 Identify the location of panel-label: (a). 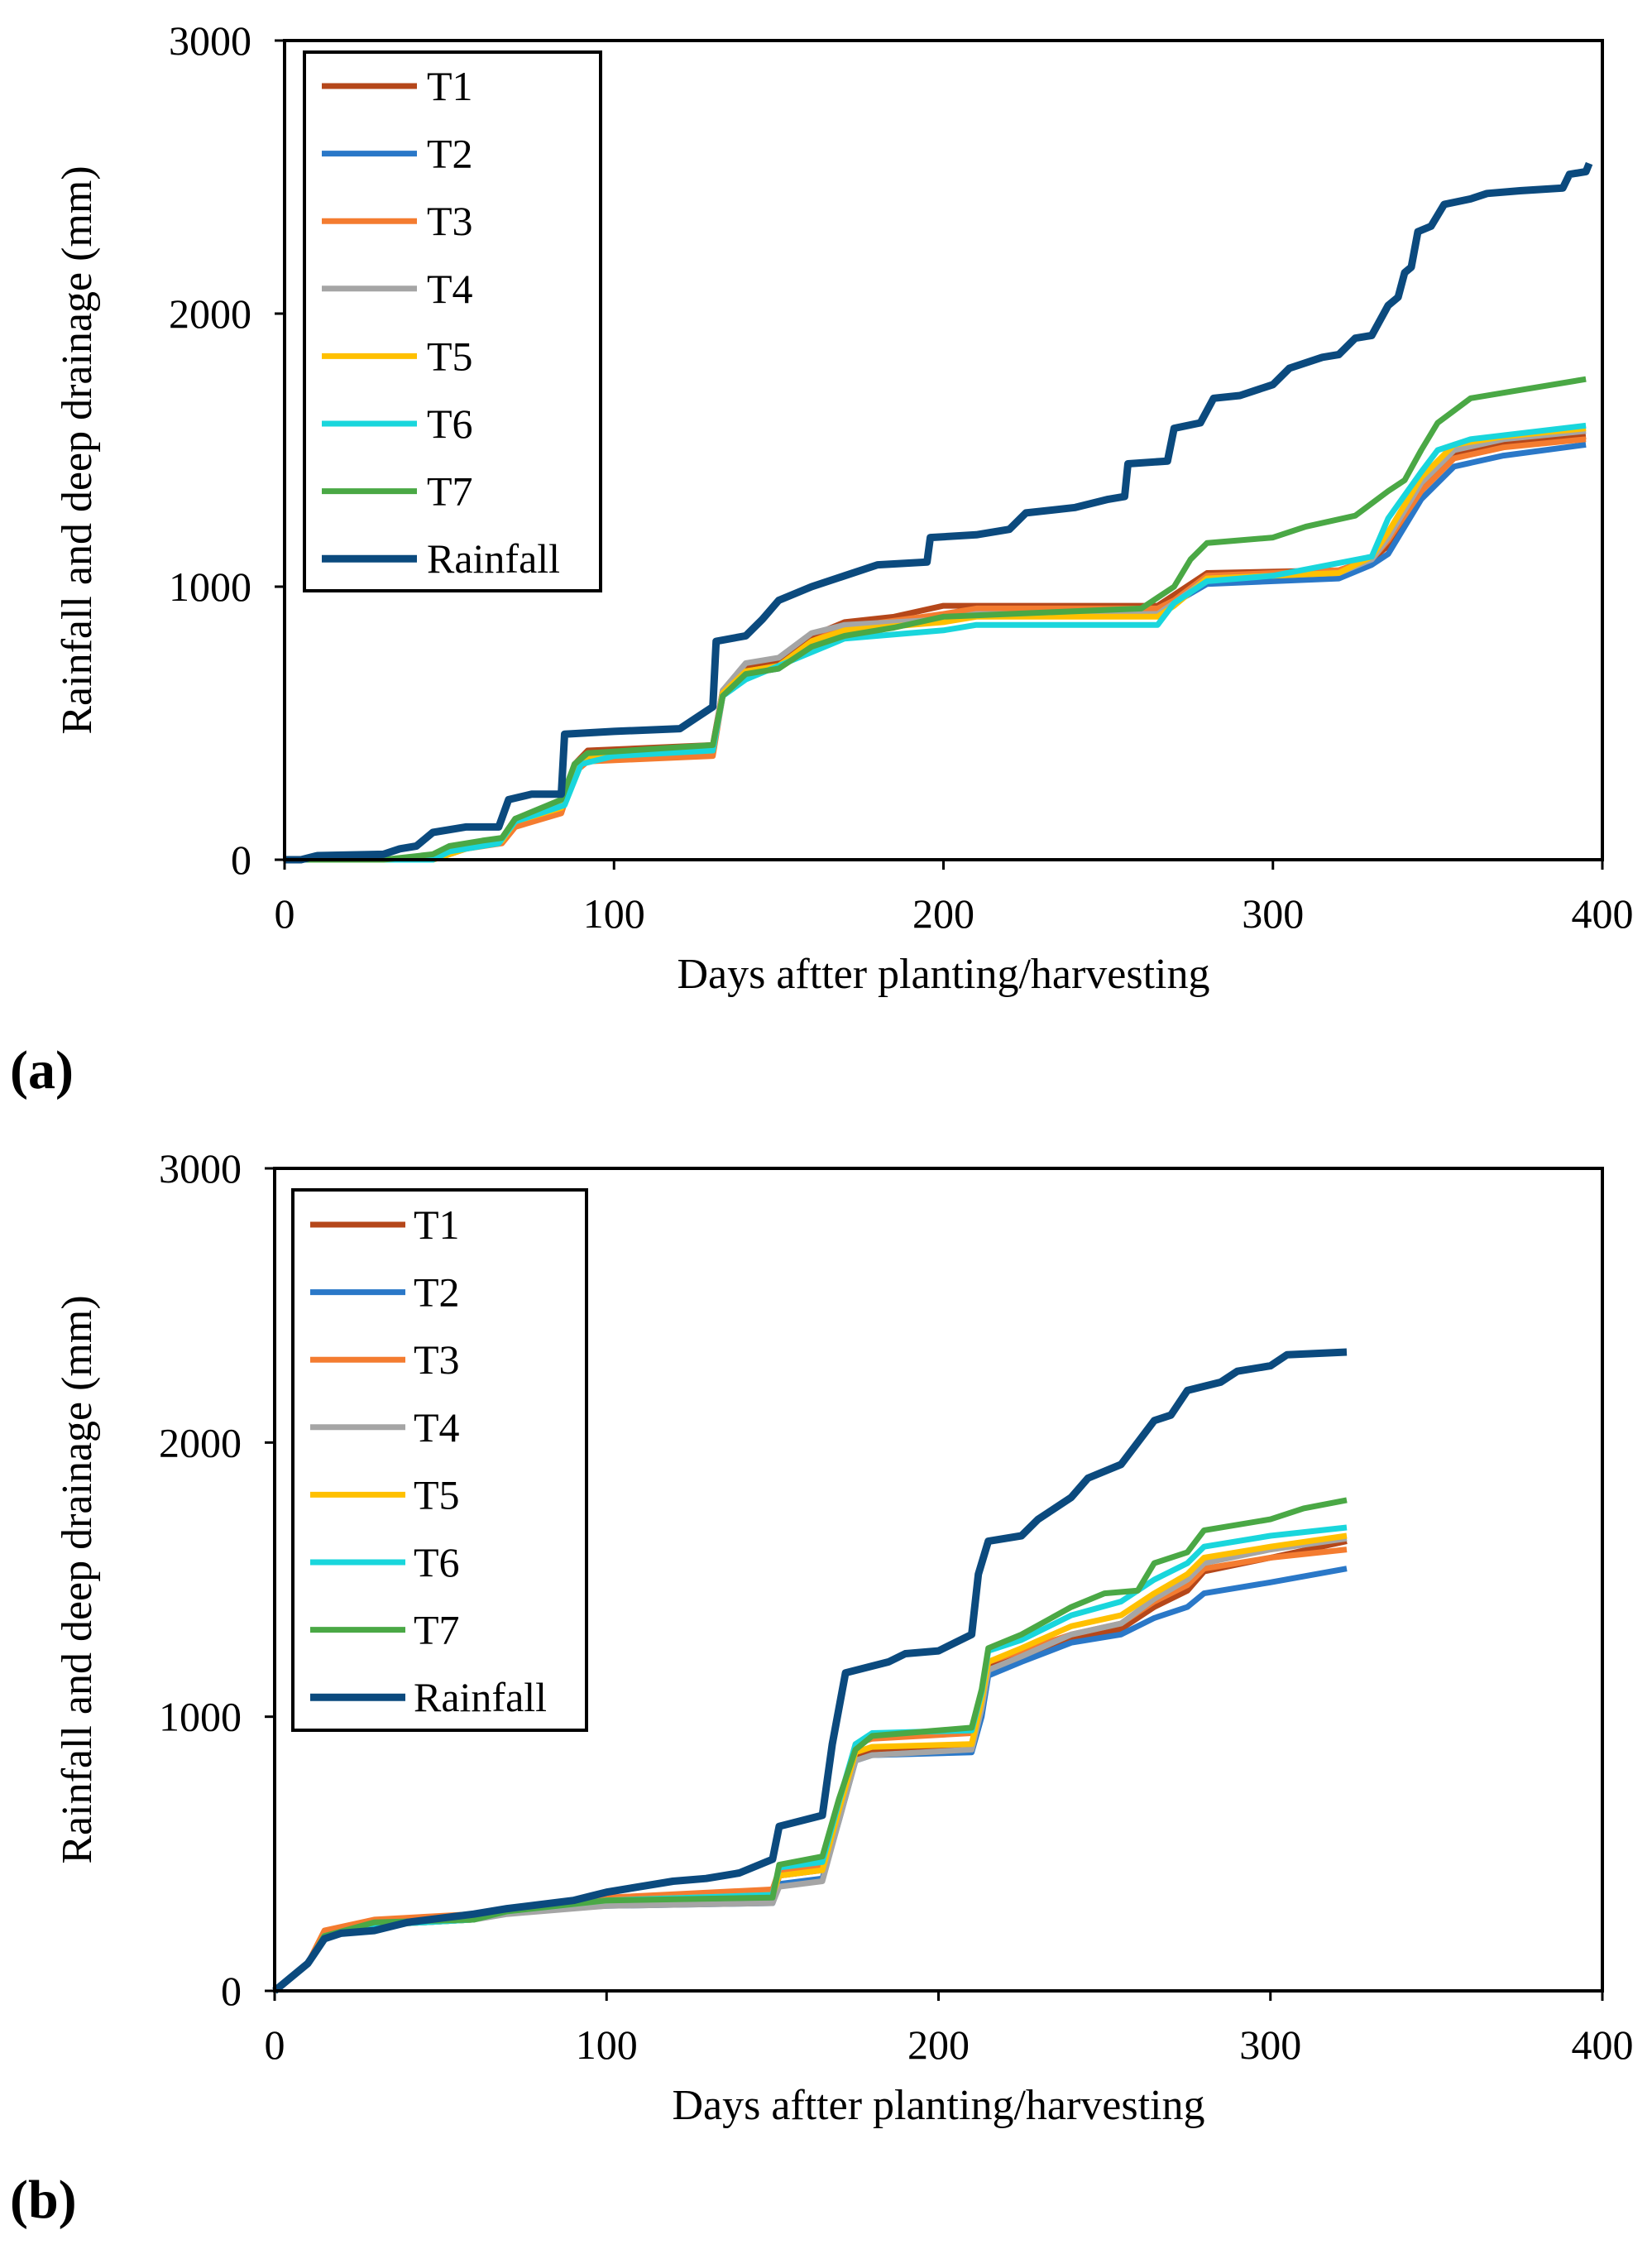
(42, 1070).